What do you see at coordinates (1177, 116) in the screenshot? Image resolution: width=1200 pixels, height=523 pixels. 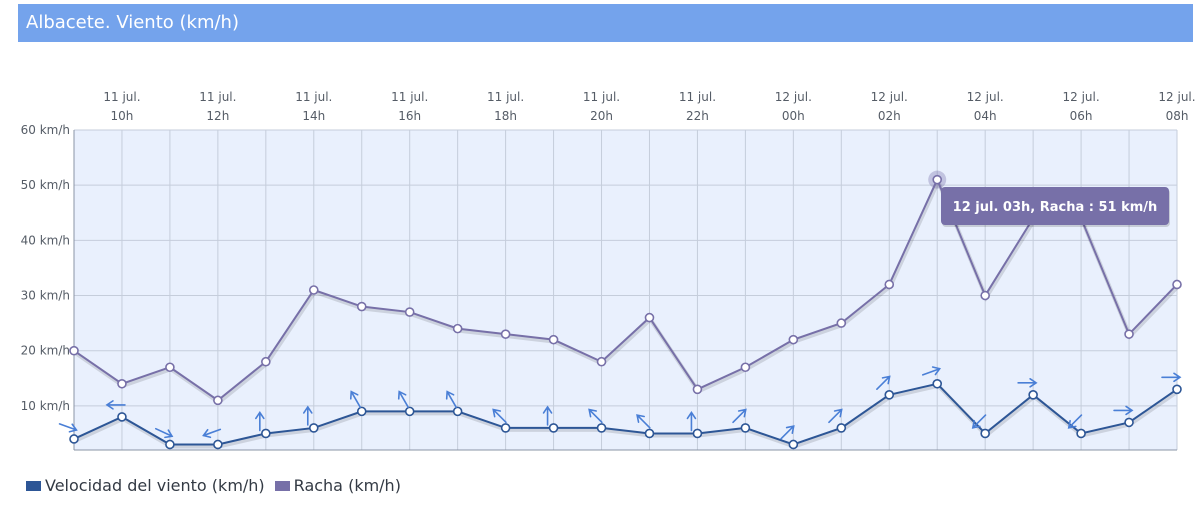 I see `x-tick-label: 08h` at bounding box center [1177, 116].